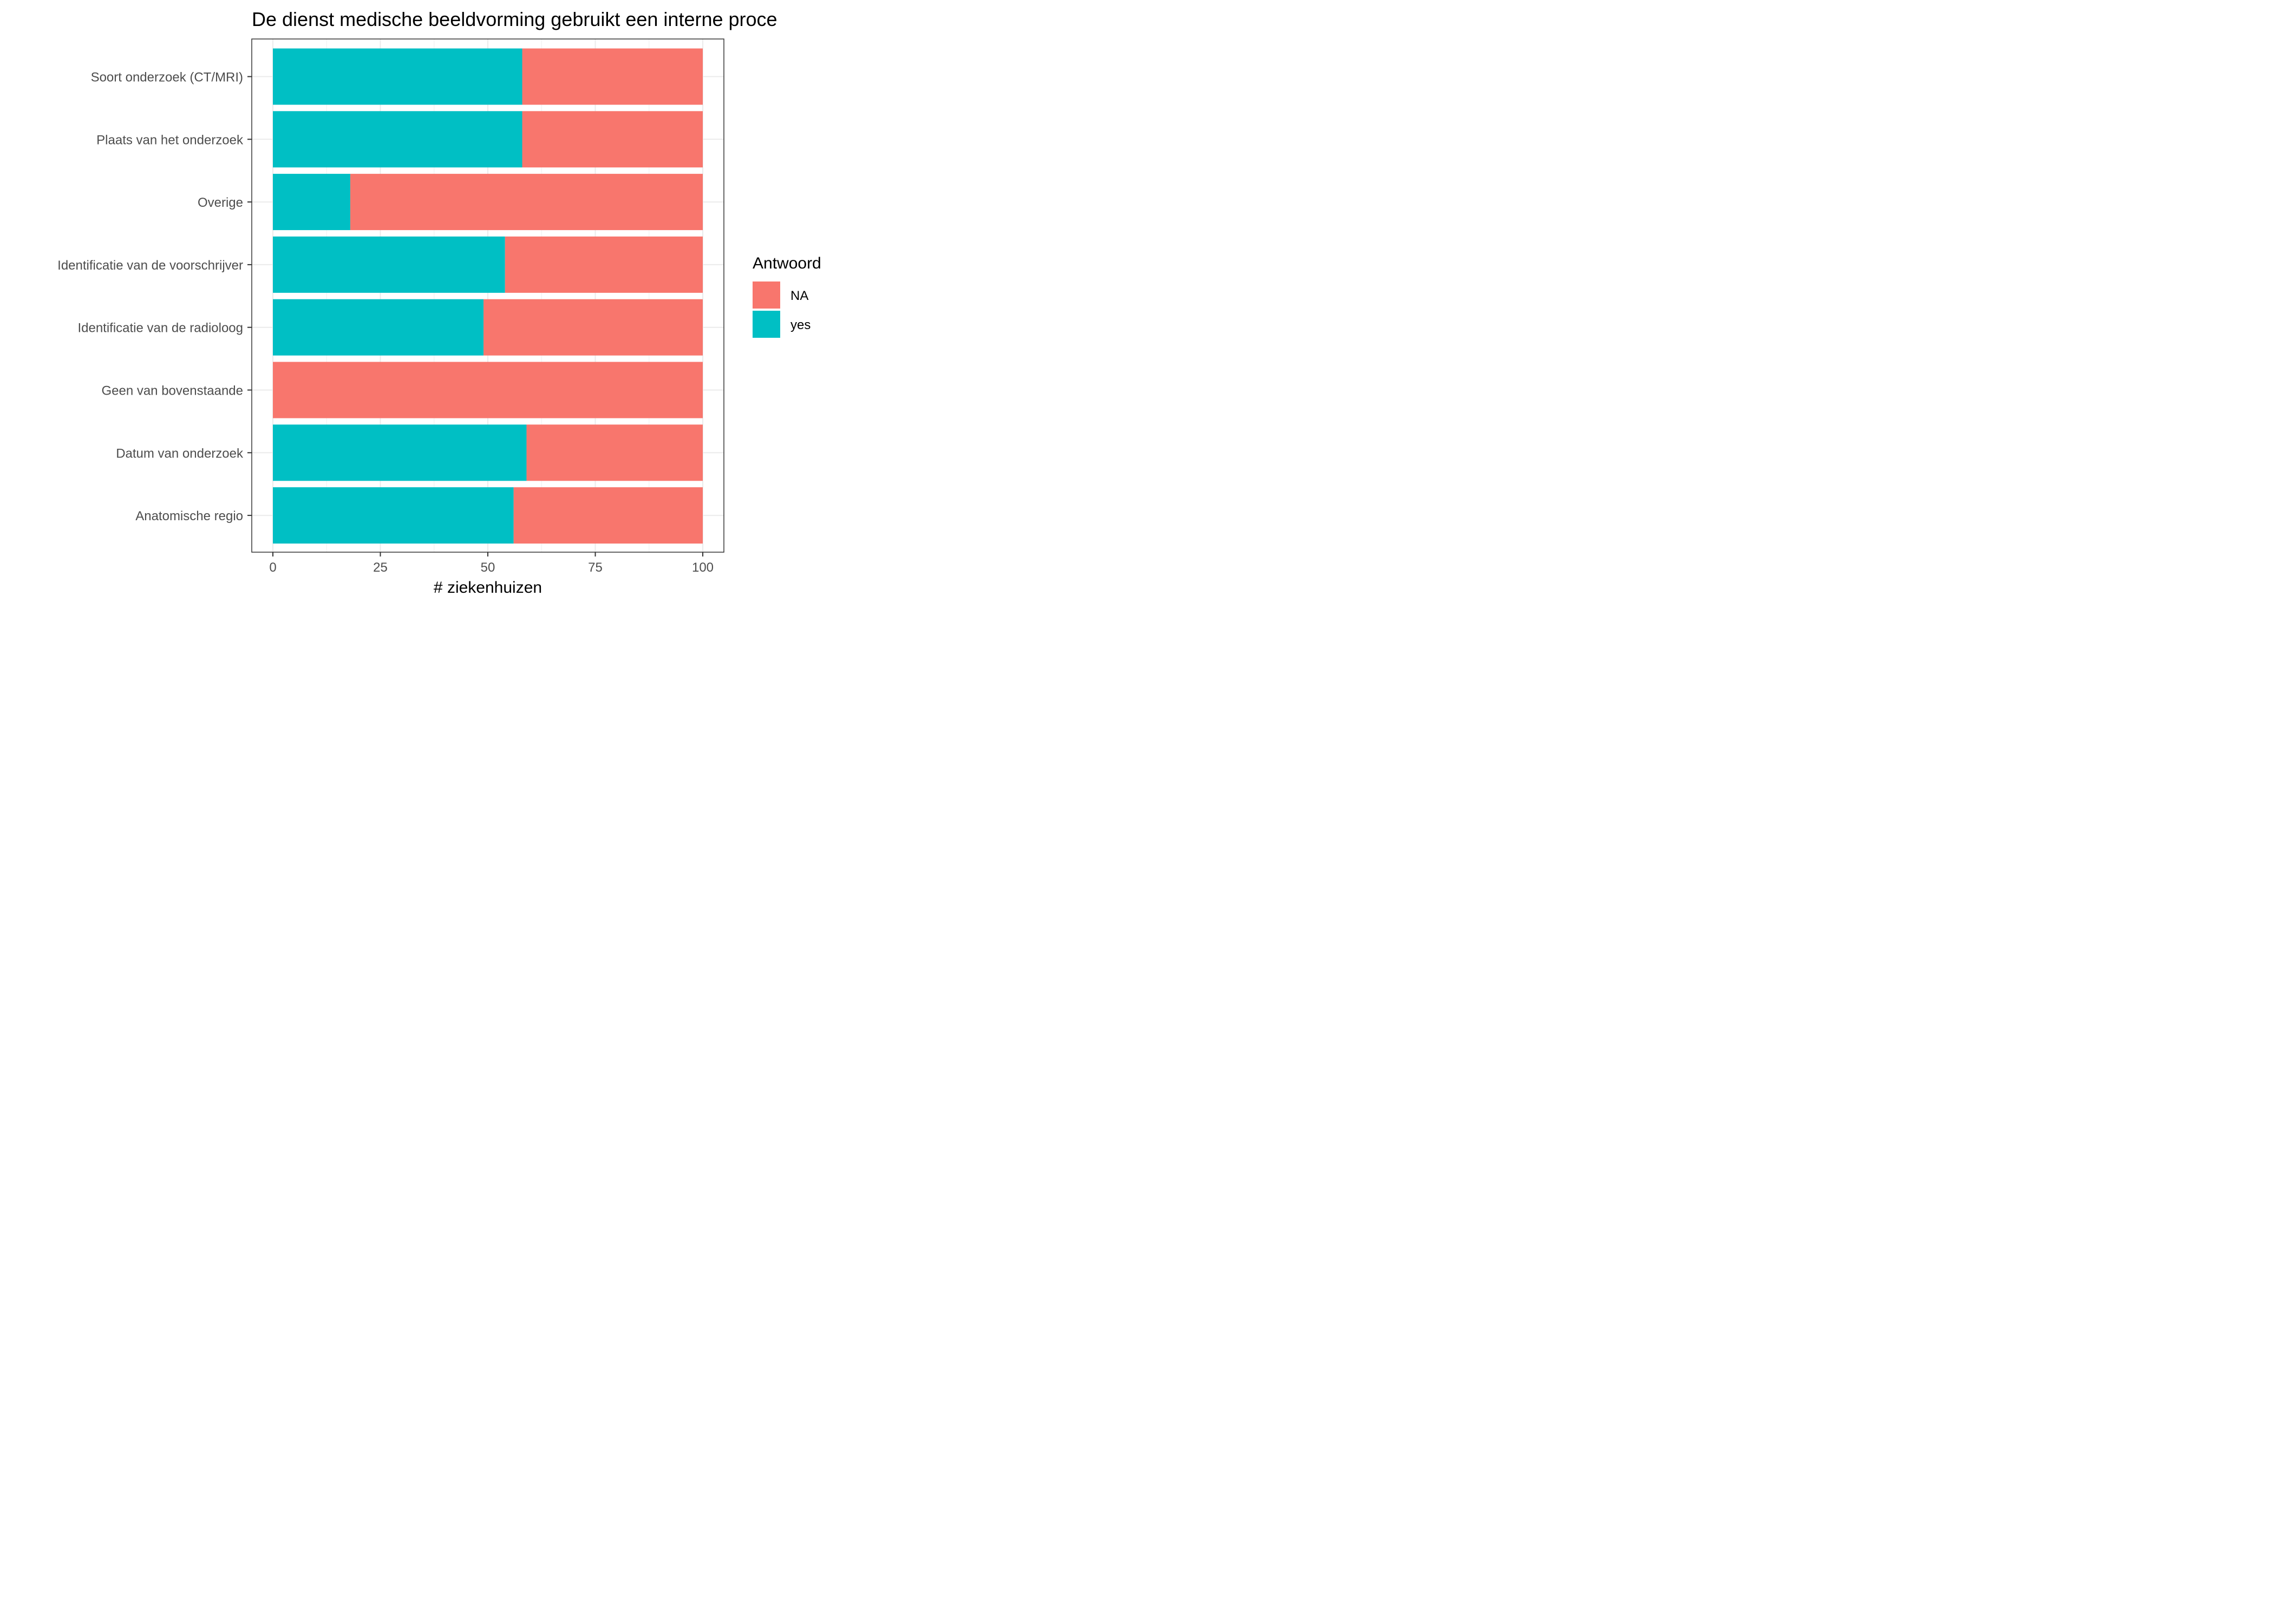 This screenshot has height=1624, width=2274. What do you see at coordinates (488, 567) in the screenshot?
I see `x-tick-label: 50` at bounding box center [488, 567].